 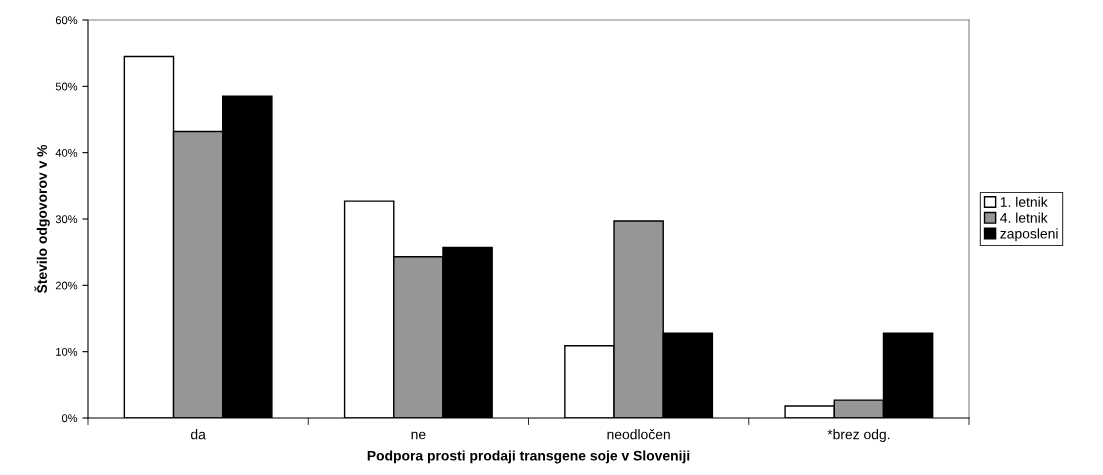 I want to click on legend-label: zaposleni, so click(x=1029, y=235).